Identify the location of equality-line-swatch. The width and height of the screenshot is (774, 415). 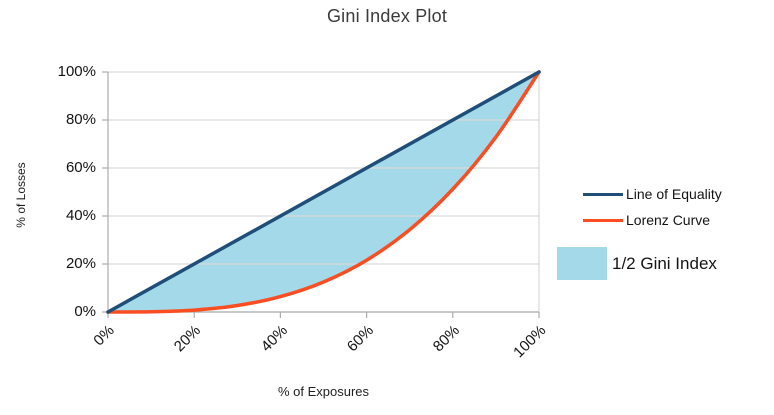
(603, 194).